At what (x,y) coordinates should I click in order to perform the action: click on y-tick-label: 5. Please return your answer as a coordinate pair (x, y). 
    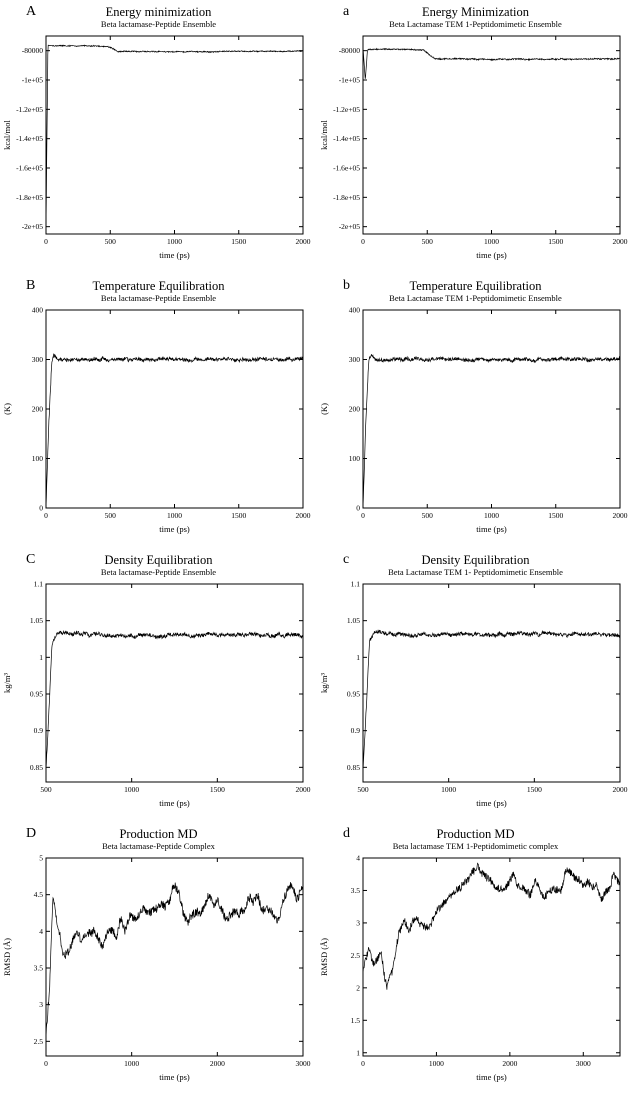
    Looking at the image, I should click on (41, 858).